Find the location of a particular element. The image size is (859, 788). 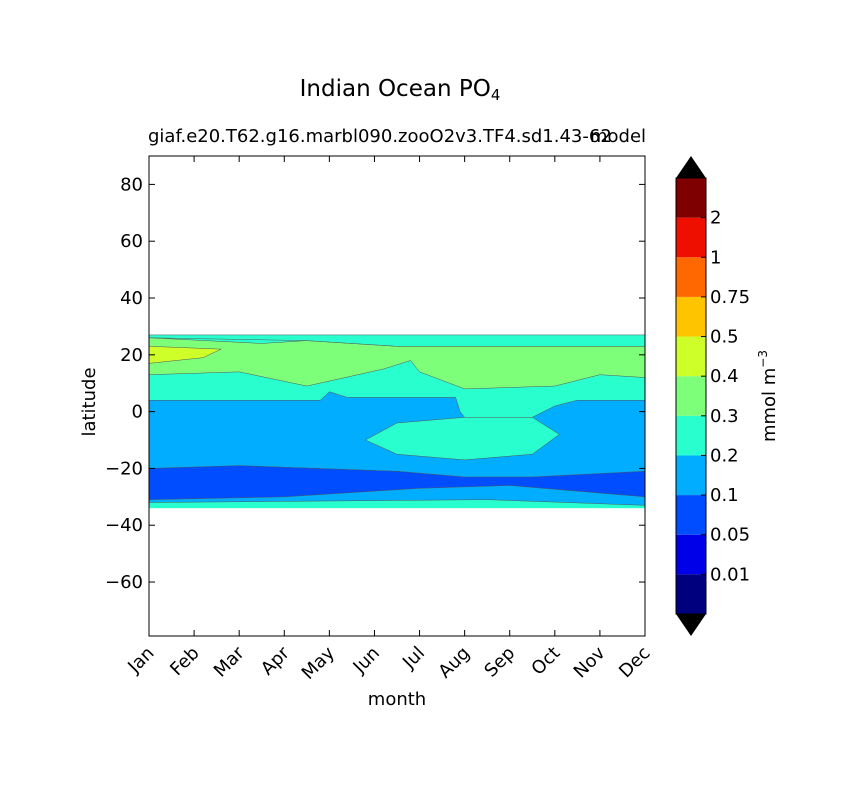

colorbar-extend-high is located at coordinates (691, 167).